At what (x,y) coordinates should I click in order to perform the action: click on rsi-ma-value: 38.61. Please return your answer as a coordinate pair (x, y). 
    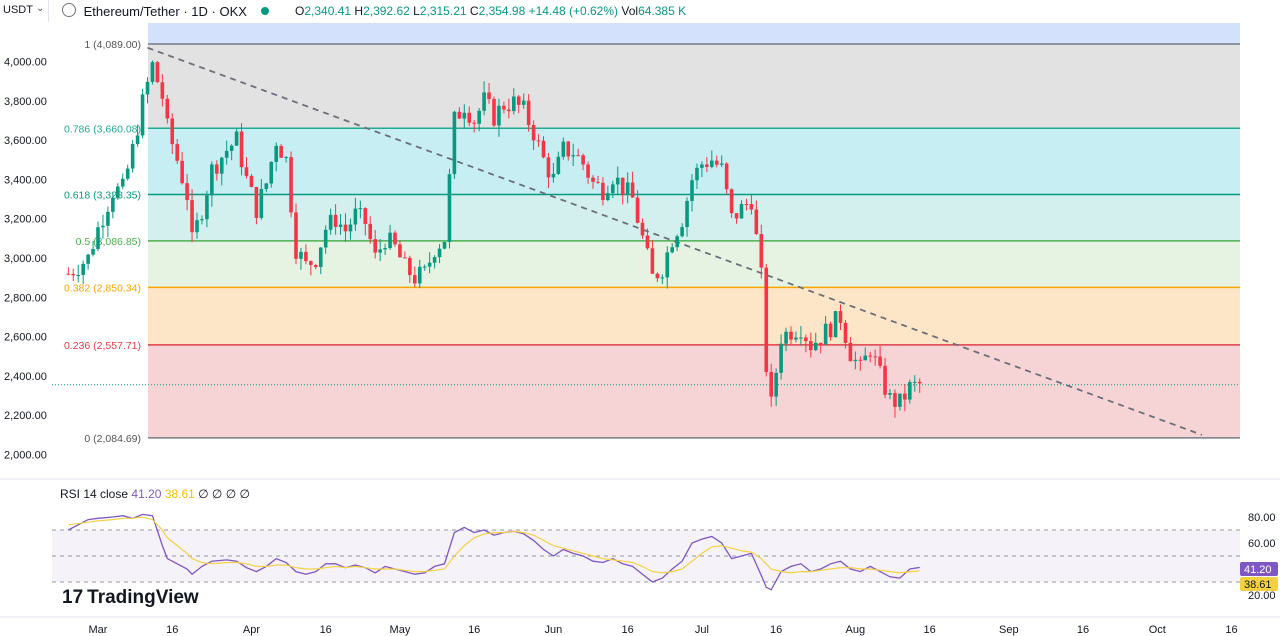
    Looking at the image, I should click on (179, 494).